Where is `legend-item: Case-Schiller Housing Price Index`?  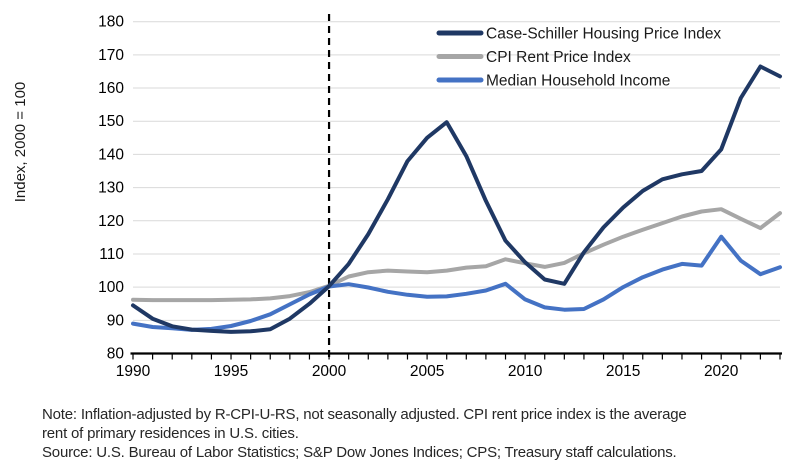
legend-item: Case-Schiller Housing Price Index is located at coordinates (578, 33).